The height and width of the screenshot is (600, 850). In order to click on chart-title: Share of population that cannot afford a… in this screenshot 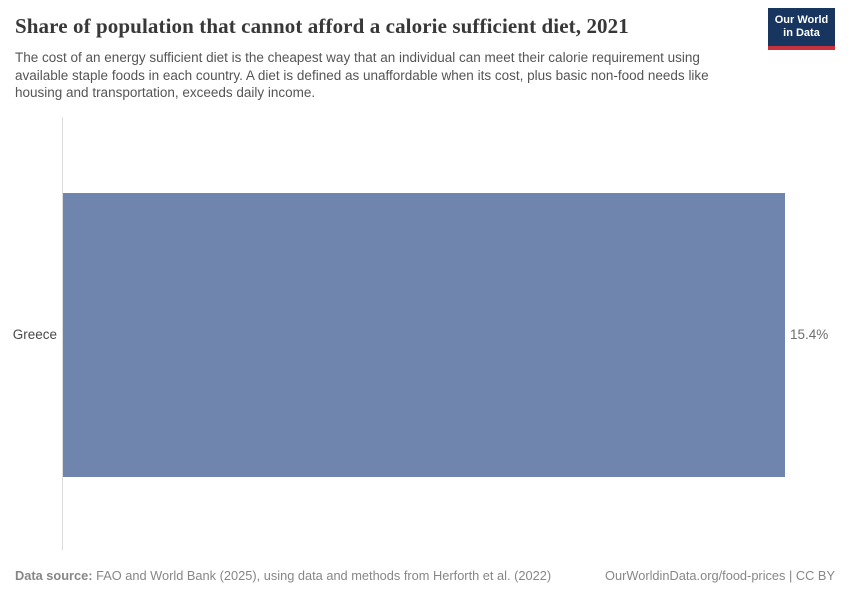, I will do `click(322, 26)`.